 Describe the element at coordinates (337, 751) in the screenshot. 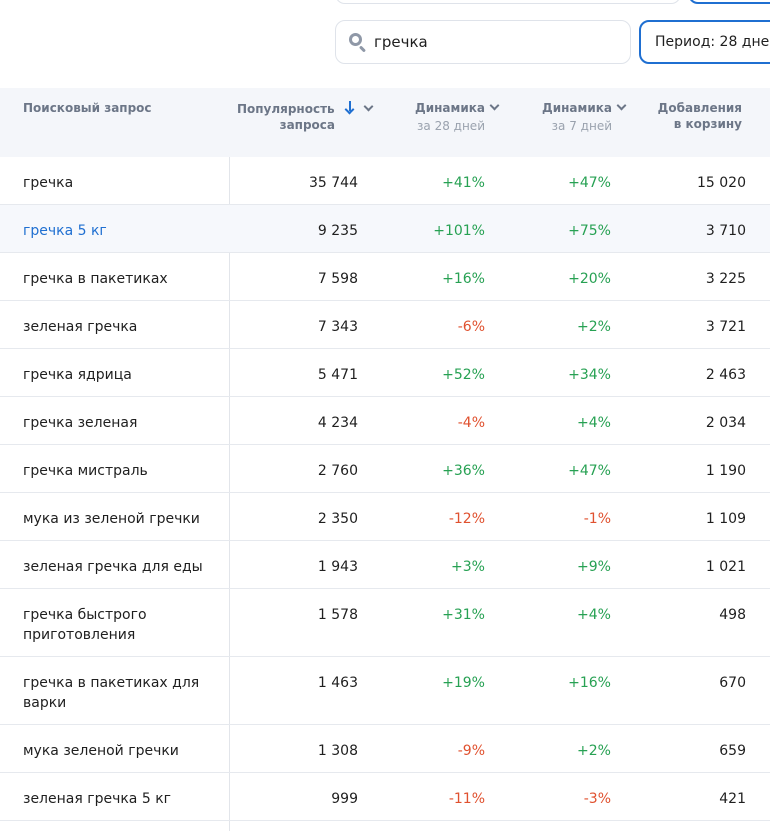

I see `row-popularity: 1 308` at that location.